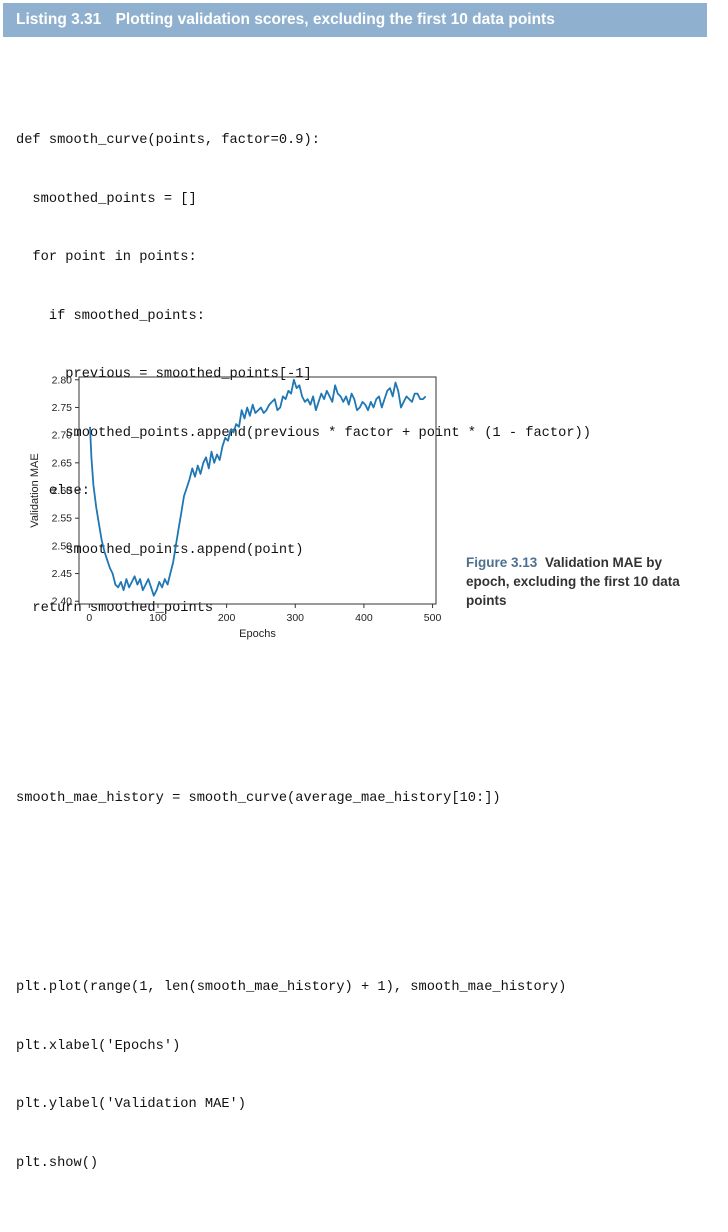 The width and height of the screenshot is (728, 1232). I want to click on x-tick-label: 300, so click(295, 618).